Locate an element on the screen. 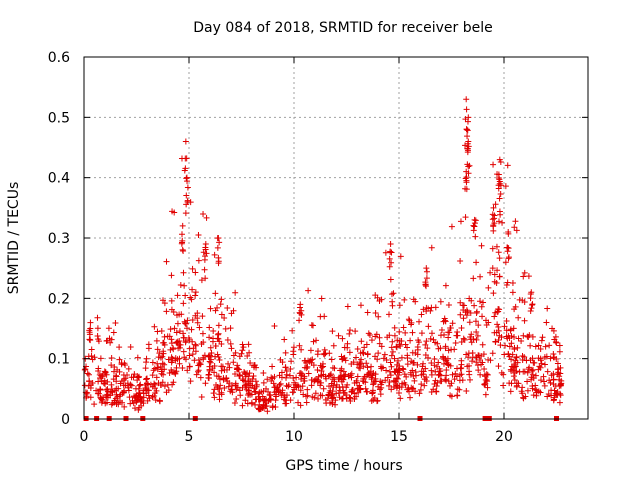 The width and height of the screenshot is (640, 480). y-tick-label: 0.6 is located at coordinates (59, 58).